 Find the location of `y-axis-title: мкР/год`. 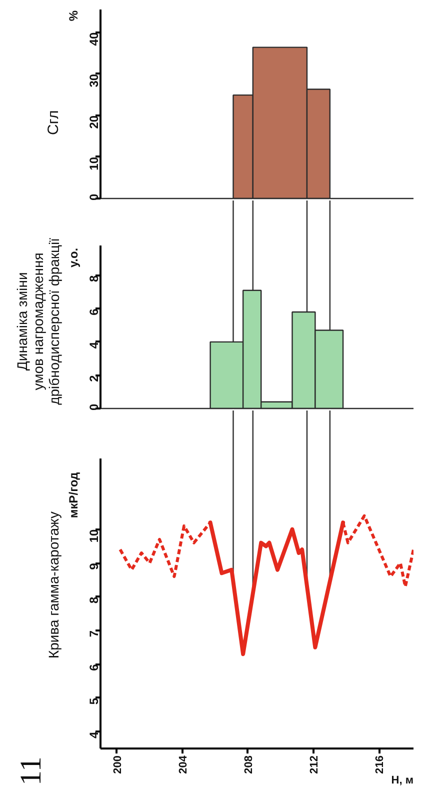

y-axis-title: мкР/год is located at coordinates (73, 495).